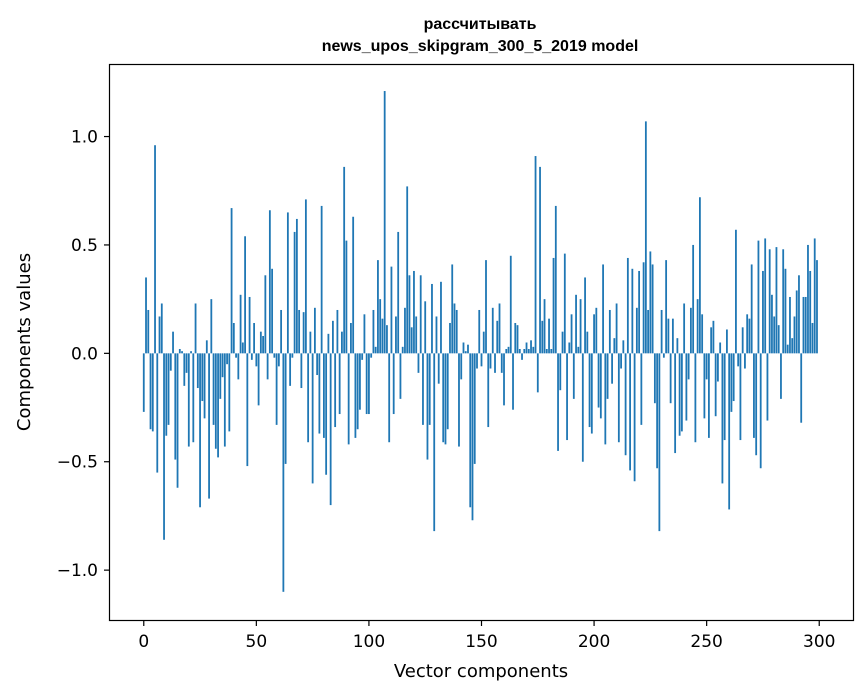 This screenshot has height=696, width=867. What do you see at coordinates (257, 642) in the screenshot?
I see `x-tick-label: 50` at bounding box center [257, 642].